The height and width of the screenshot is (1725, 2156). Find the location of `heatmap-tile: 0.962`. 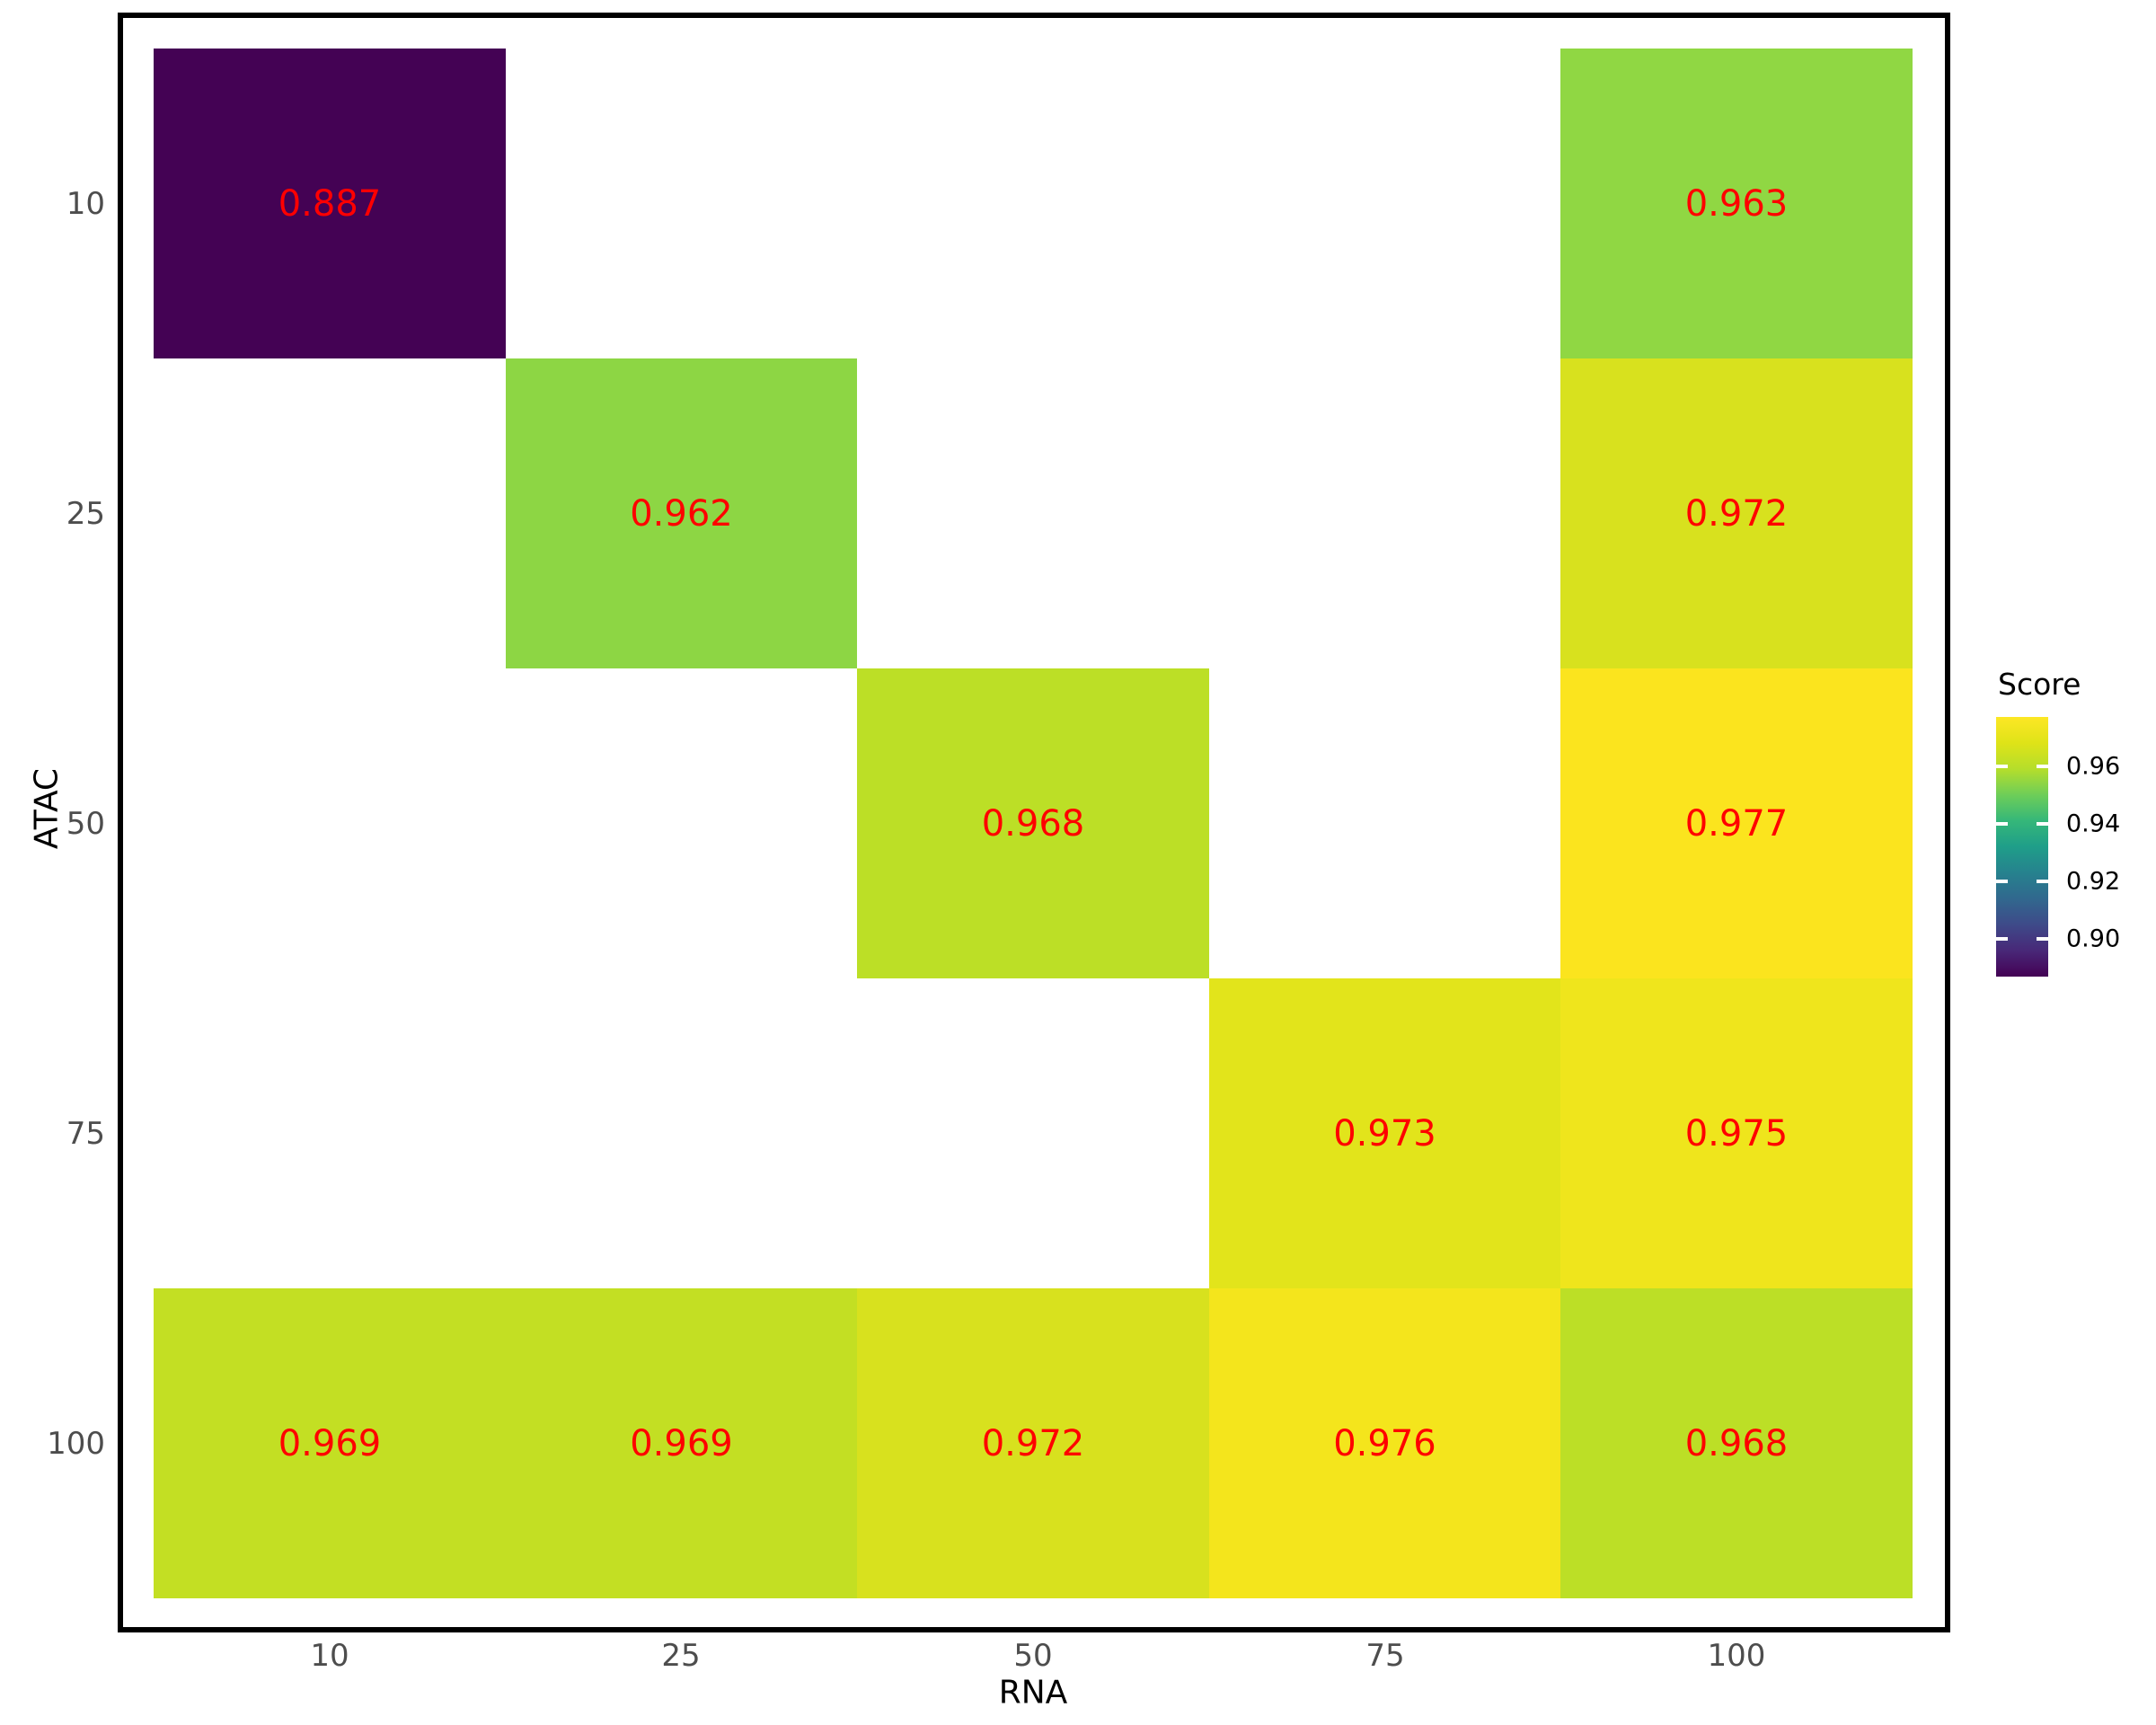

heatmap-tile: 0.962 is located at coordinates (681, 513).